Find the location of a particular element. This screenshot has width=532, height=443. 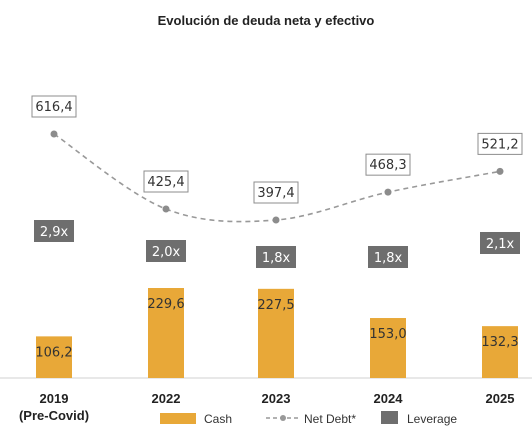

legend-net-debt-marker is located at coordinates (283, 418).